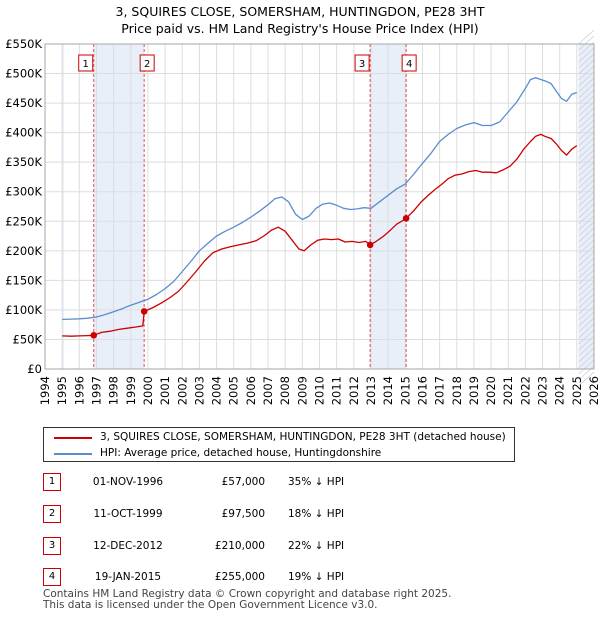  I want to click on transaction-hpi-diff: 19% ↓ HPI, so click(316, 577).